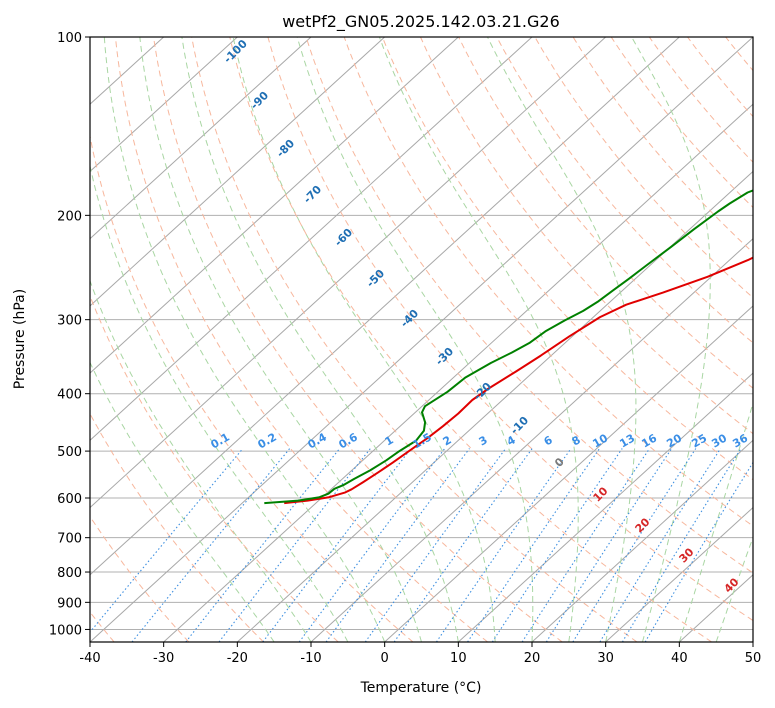 This screenshot has width=775, height=708. What do you see at coordinates (421, 22) in the screenshot?
I see `chart-title: wetPf2_GN05.2025.142.03.21.G26` at bounding box center [421, 22].